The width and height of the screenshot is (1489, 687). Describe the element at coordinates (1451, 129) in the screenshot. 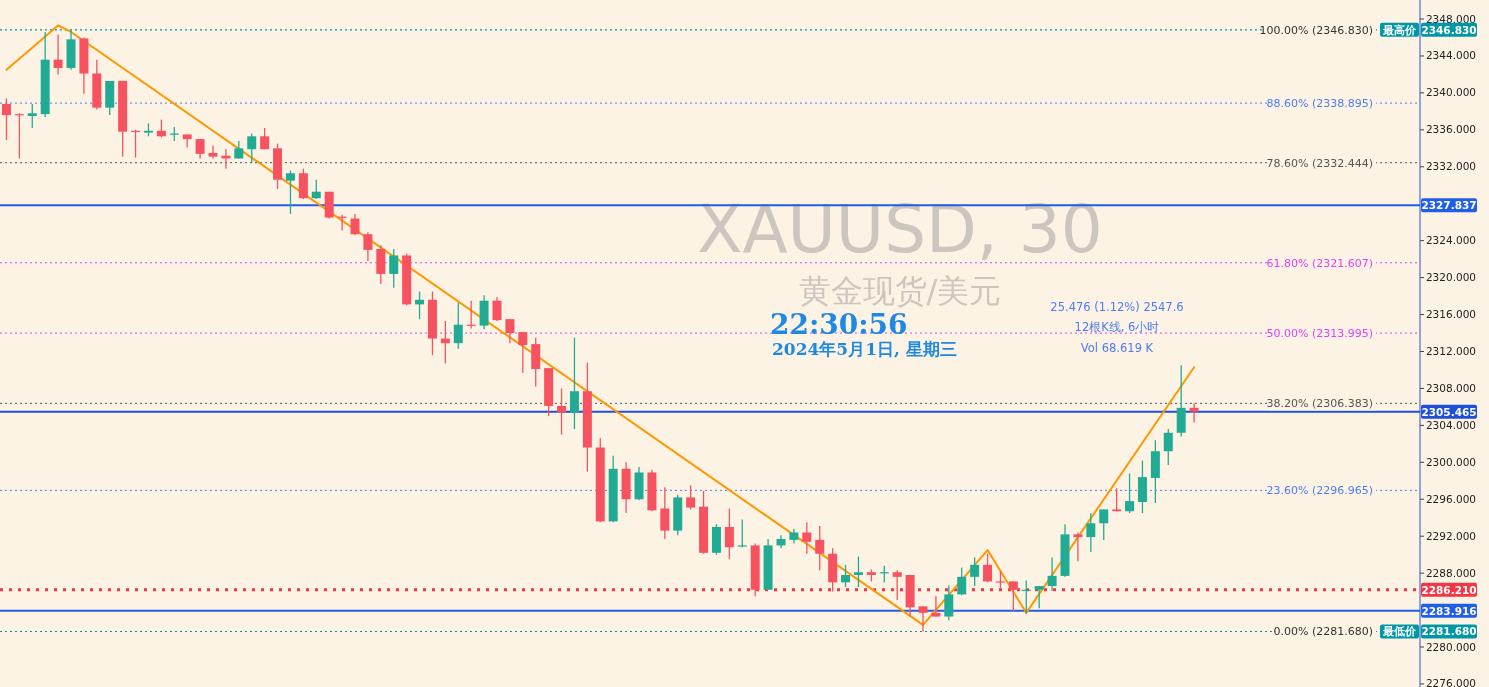

I see `y-tick-label: 2336.000` at that location.